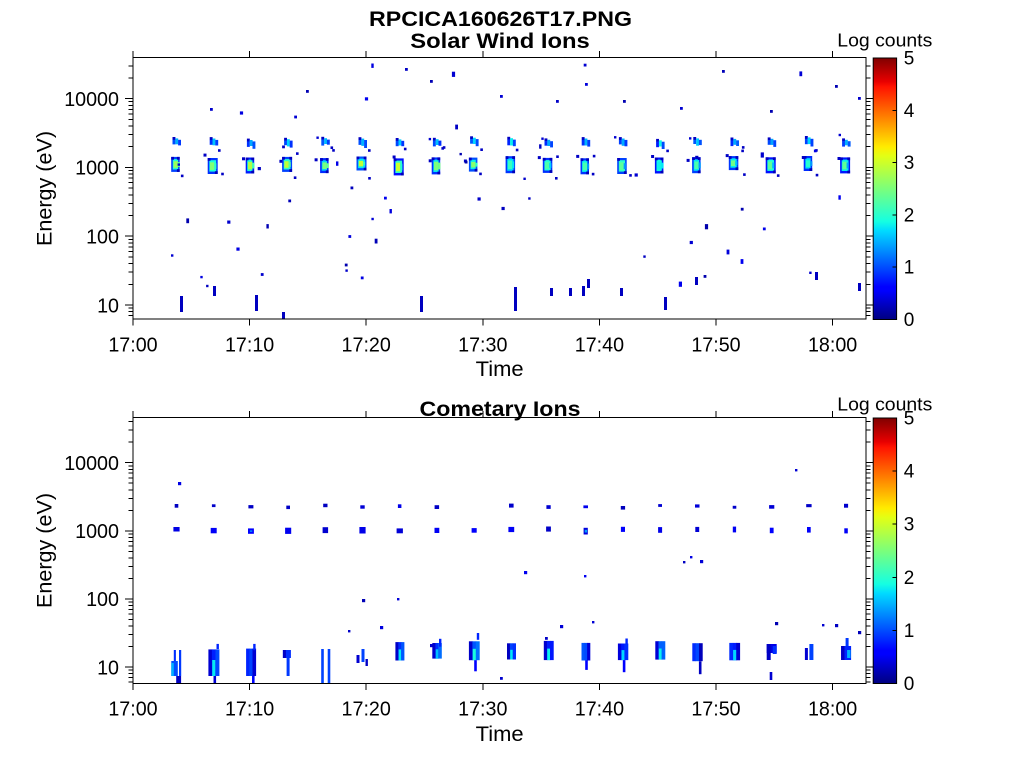 The image size is (1024, 768). Describe the element at coordinates (500, 41) in the screenshot. I see `svg-text: Solar Wind Ions` at that location.